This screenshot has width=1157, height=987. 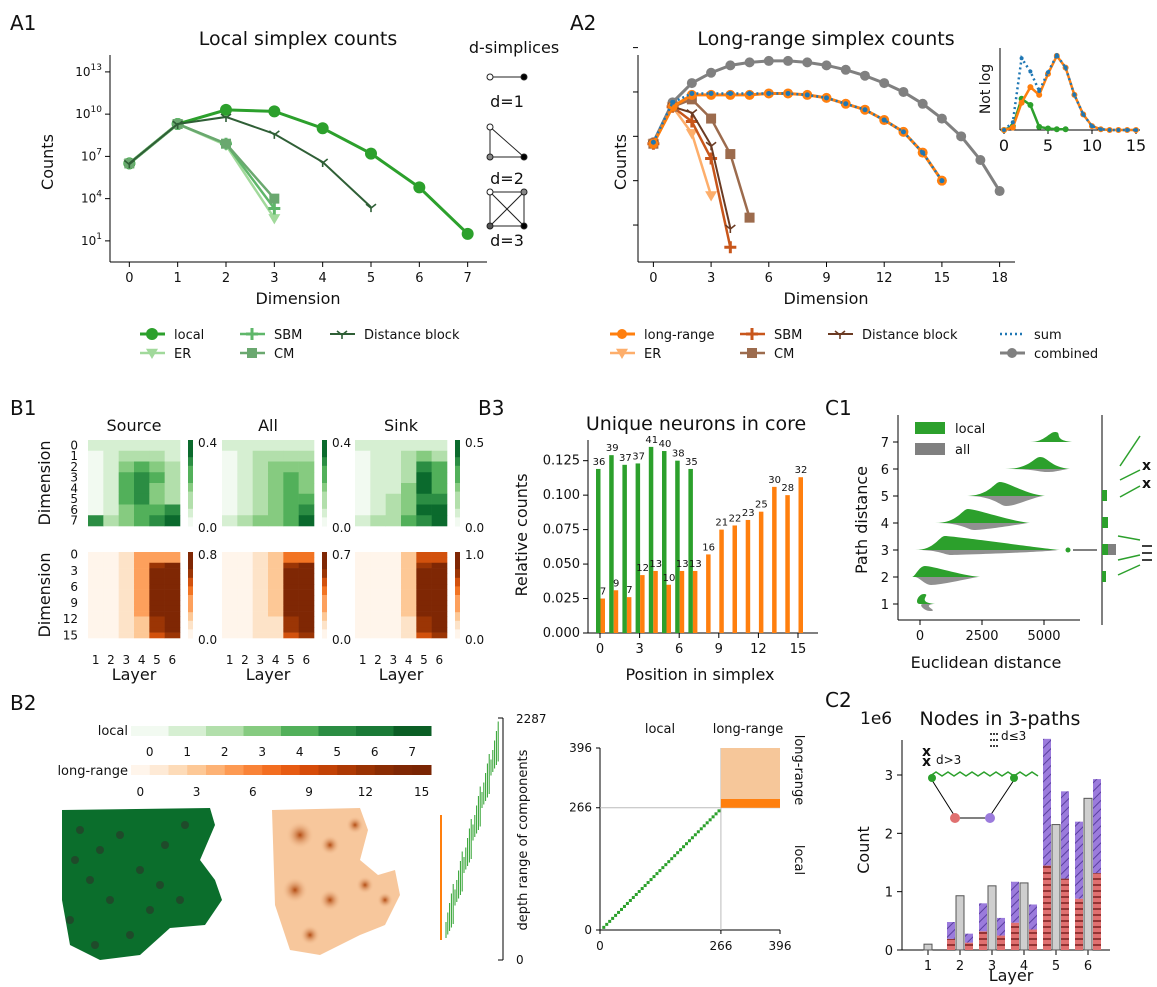 What do you see at coordinates (274, 219) in the screenshot?
I see `a1-point` at bounding box center [274, 219].